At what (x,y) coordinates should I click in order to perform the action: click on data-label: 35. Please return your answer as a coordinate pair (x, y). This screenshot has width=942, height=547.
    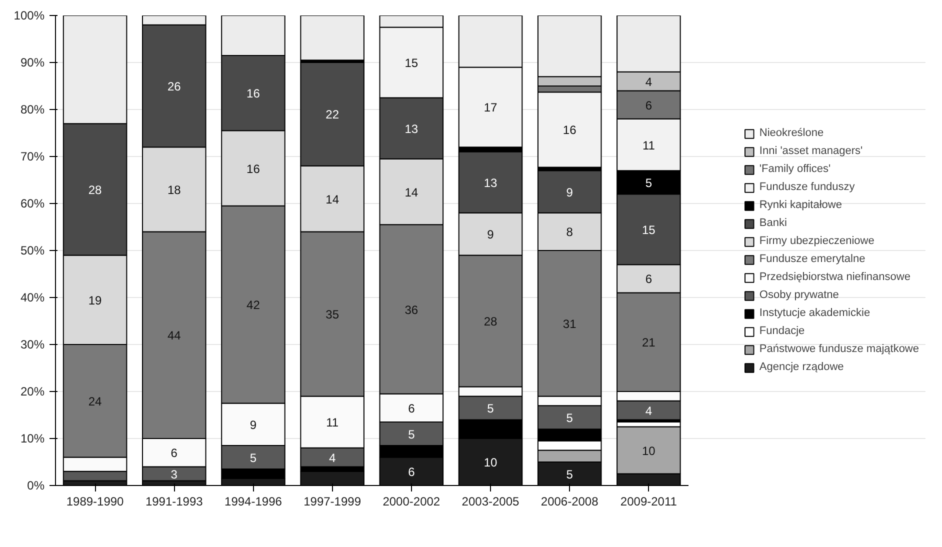
    Looking at the image, I should click on (333, 314).